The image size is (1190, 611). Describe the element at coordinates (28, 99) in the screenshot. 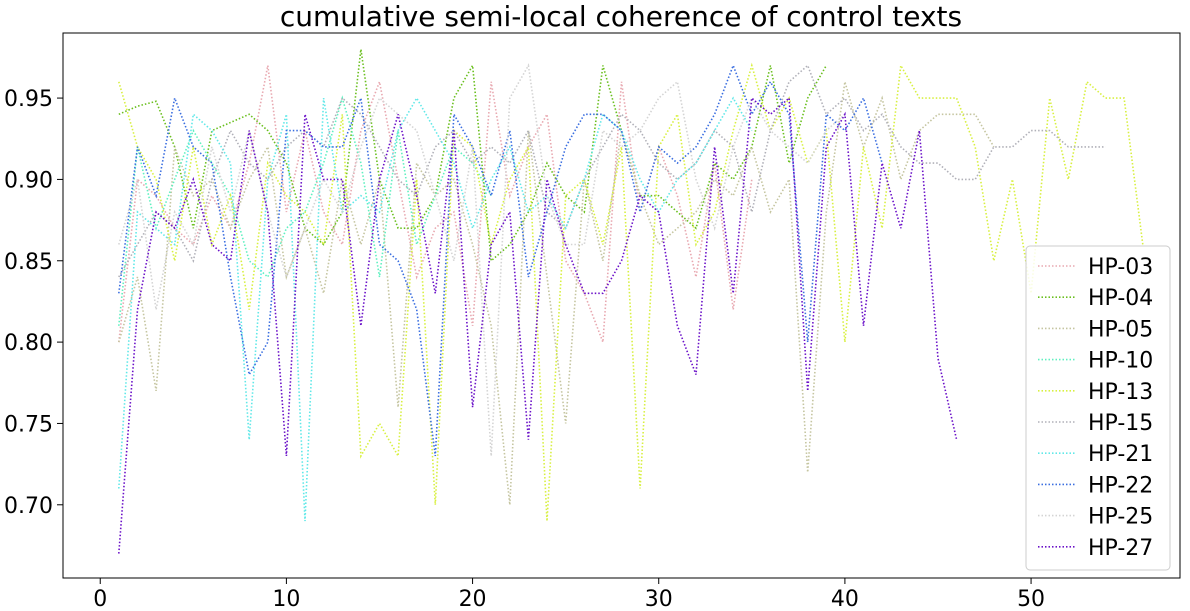

I see `y-tick-label: 0.95` at that location.